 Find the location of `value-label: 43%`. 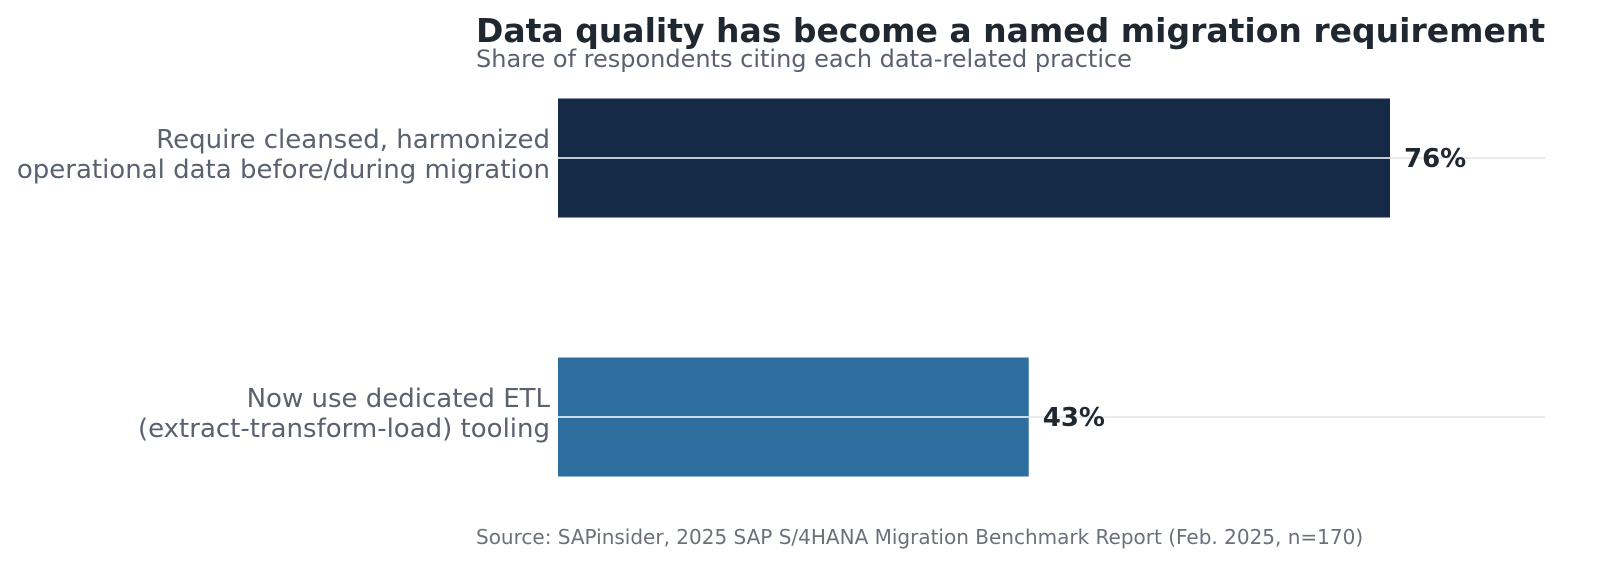

value-label: 43% is located at coordinates (1074, 418).